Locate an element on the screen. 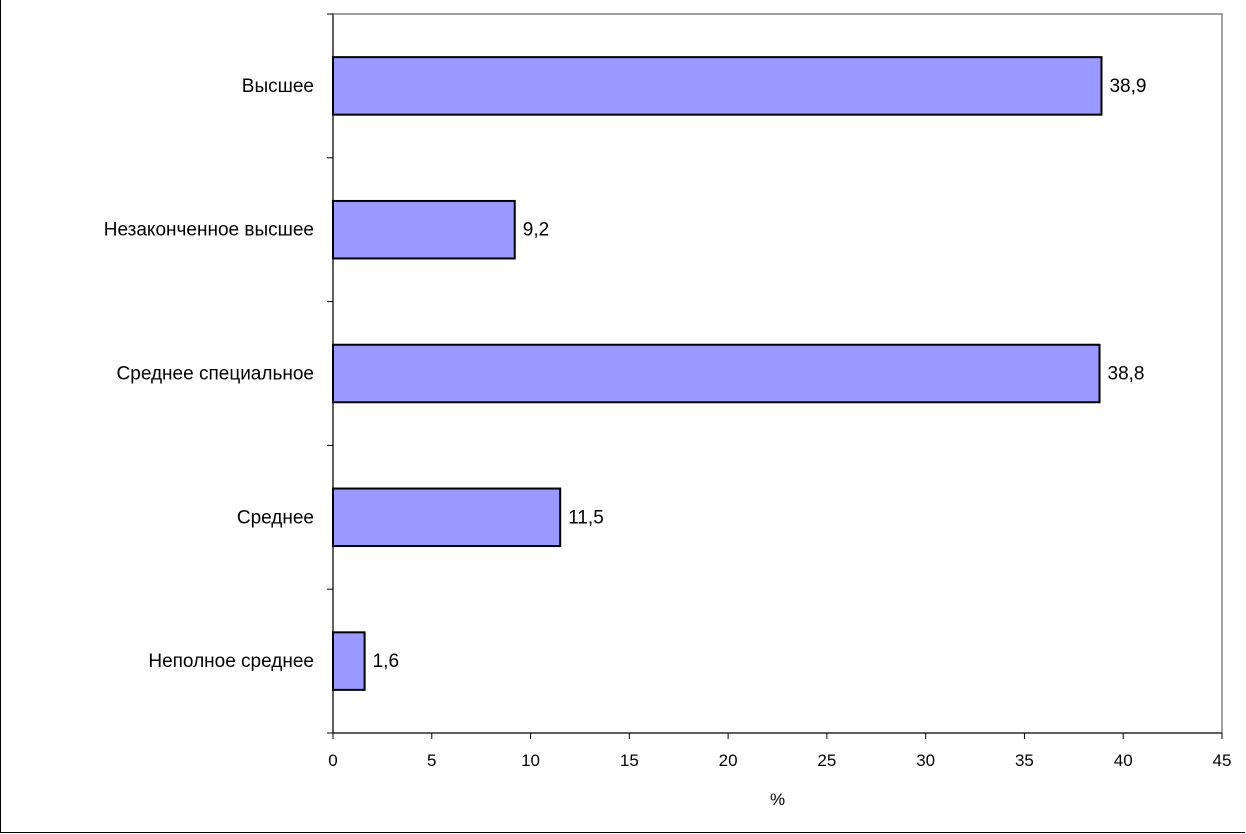  x-tick-label: 35 is located at coordinates (1024, 760).